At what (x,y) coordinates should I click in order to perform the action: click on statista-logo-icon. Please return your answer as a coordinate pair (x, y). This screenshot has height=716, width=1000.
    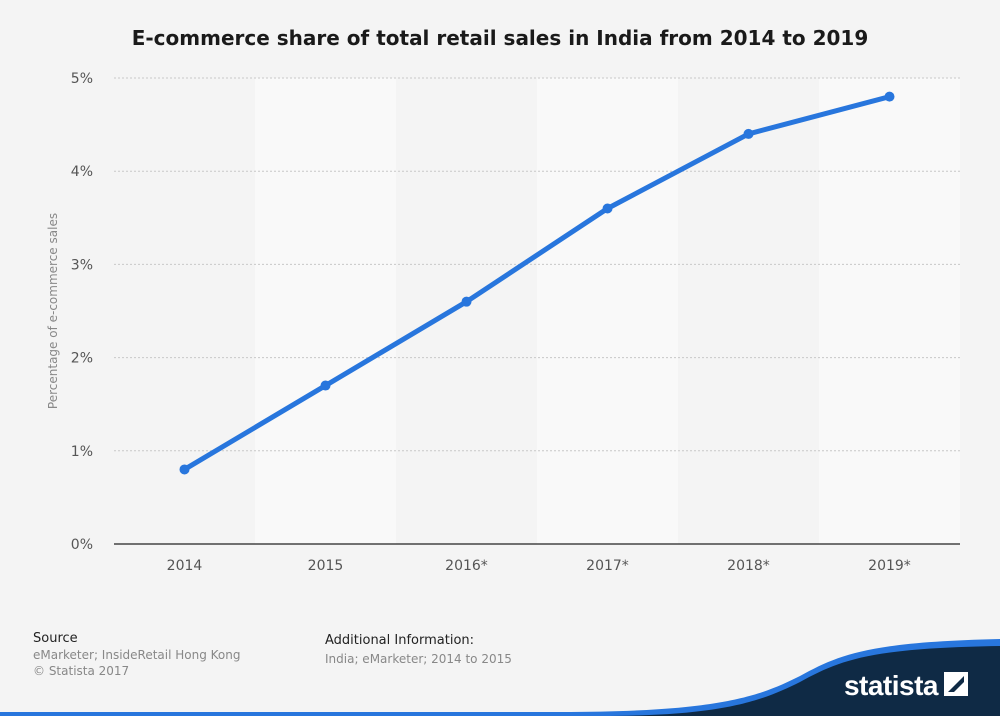
    Looking at the image, I should click on (956, 684).